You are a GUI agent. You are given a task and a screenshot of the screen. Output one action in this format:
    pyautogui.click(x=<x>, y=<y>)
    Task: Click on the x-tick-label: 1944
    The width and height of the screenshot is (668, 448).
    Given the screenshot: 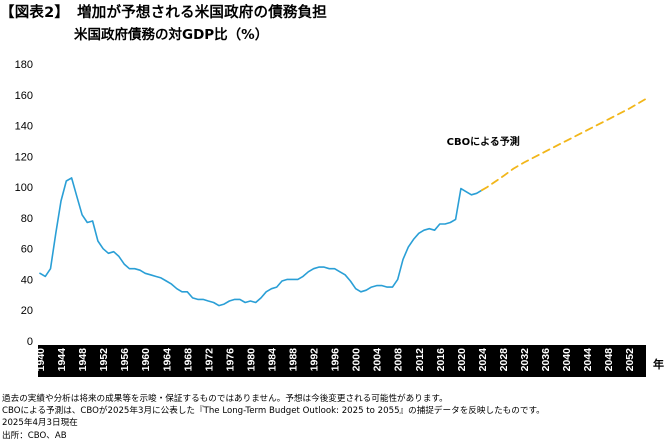 What is the action you would take?
    pyautogui.click(x=62, y=360)
    